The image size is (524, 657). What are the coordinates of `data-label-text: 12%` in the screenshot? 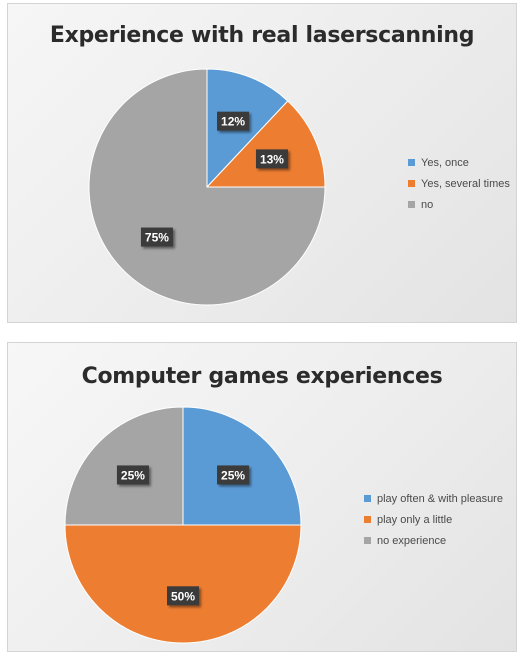 It's located at (233, 122).